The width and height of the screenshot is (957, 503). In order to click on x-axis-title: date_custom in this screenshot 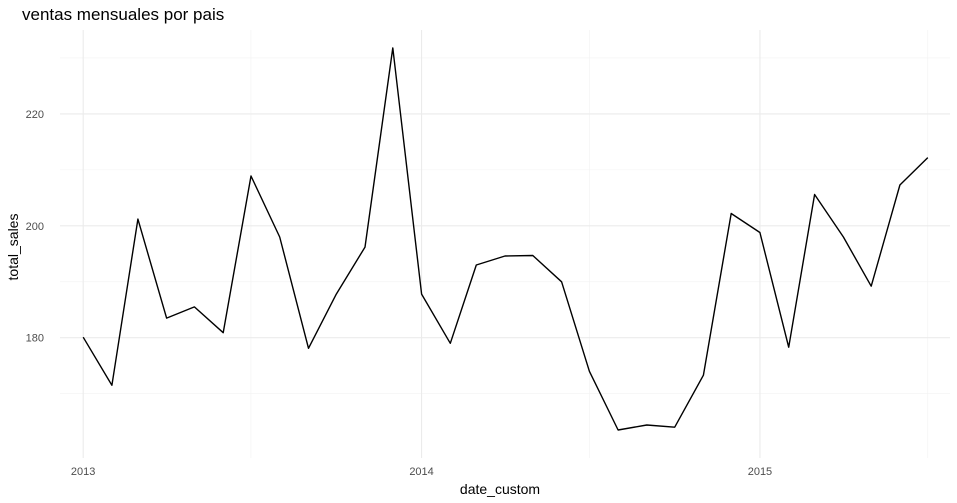, I will do `click(500, 489)`.